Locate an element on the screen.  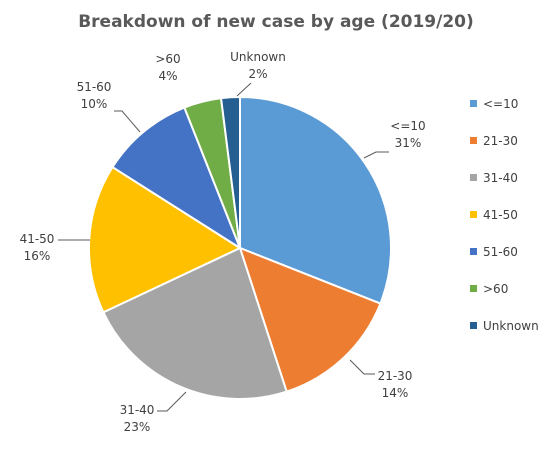
data-label-value-4: 10% is located at coordinates (94, 104).